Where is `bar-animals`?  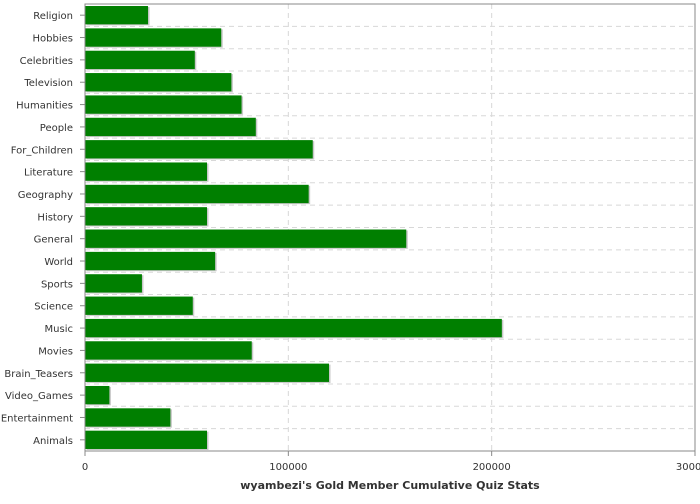
bar-animals is located at coordinates (146, 439).